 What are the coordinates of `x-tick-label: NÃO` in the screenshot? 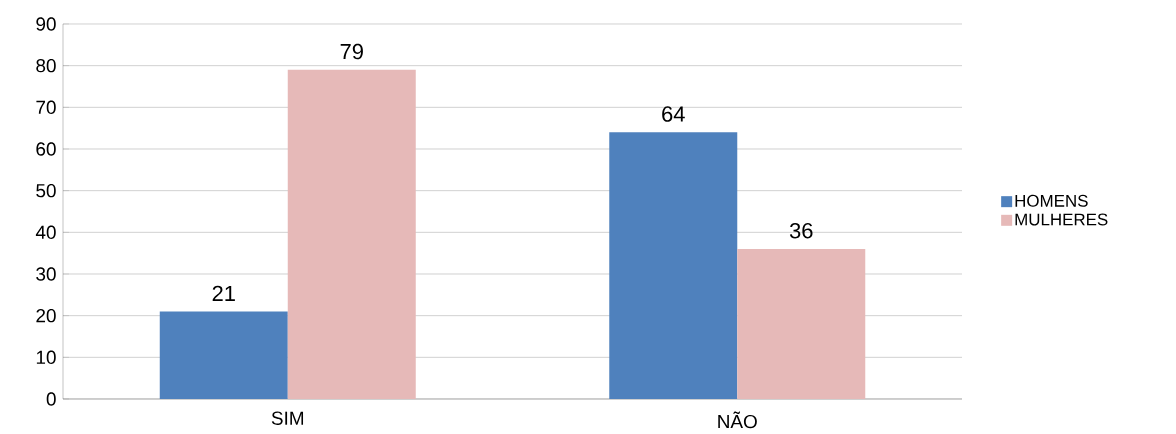 It's located at (737, 420).